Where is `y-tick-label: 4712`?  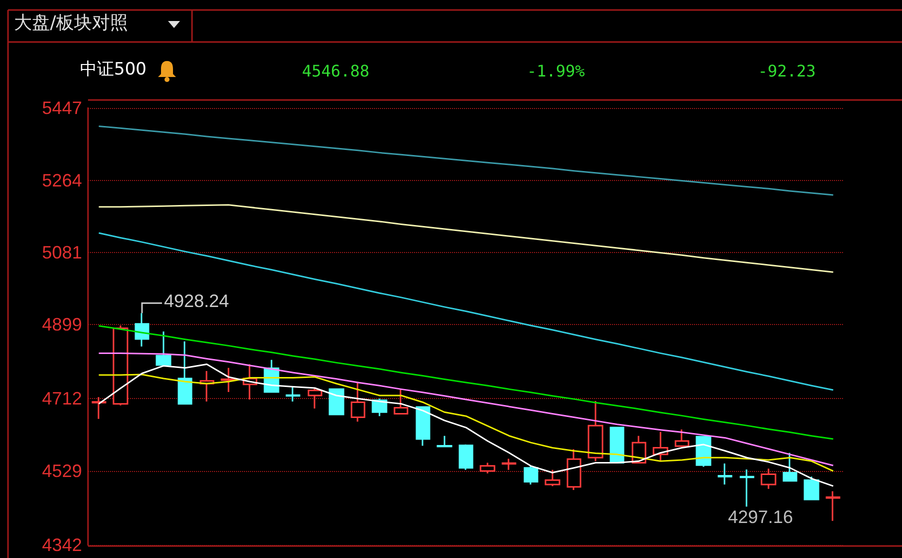 y-tick-label: 4712 is located at coordinates (62, 398).